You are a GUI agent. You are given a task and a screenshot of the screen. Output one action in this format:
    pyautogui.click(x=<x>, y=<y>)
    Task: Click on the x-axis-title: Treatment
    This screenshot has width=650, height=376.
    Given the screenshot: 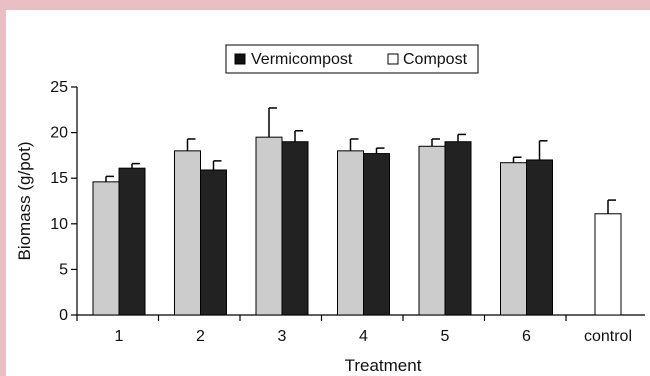 What is the action you would take?
    pyautogui.click(x=383, y=365)
    